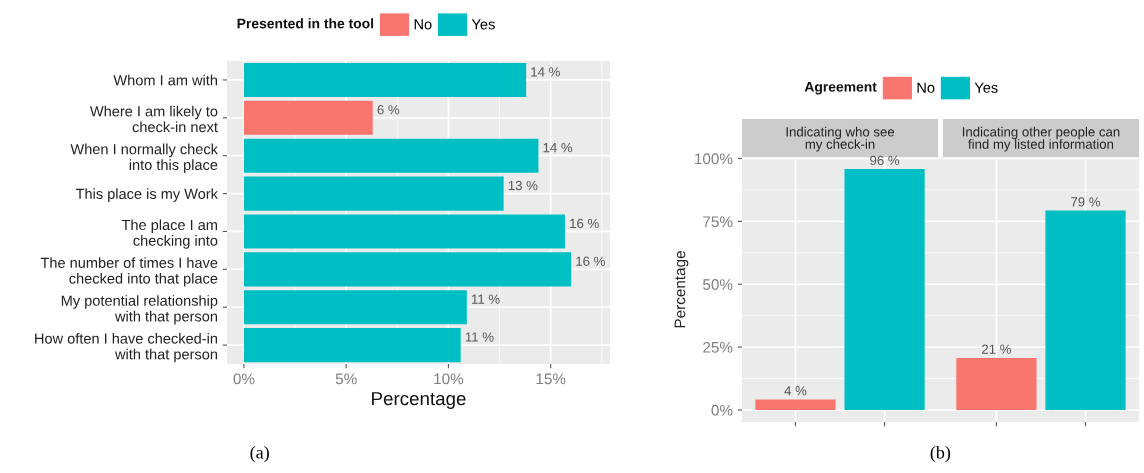 The image size is (1144, 473). I want to click on y-tick-label: 0%, so click(722, 410).